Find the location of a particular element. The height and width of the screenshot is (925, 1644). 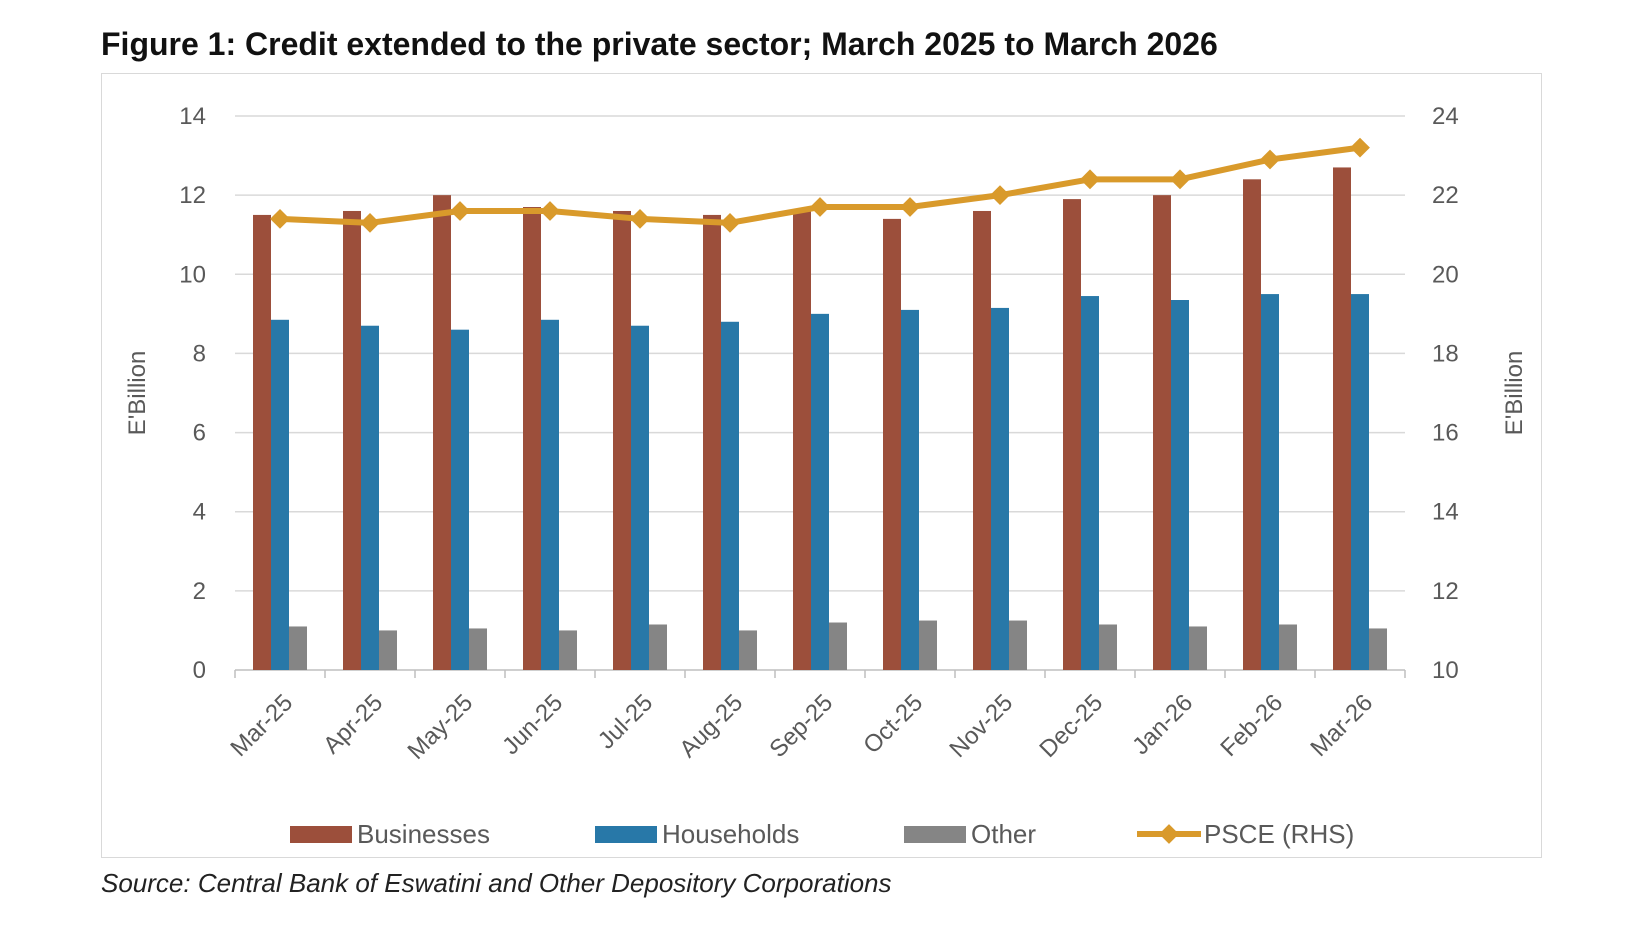

y-tick-label: 4 is located at coordinates (199, 512).